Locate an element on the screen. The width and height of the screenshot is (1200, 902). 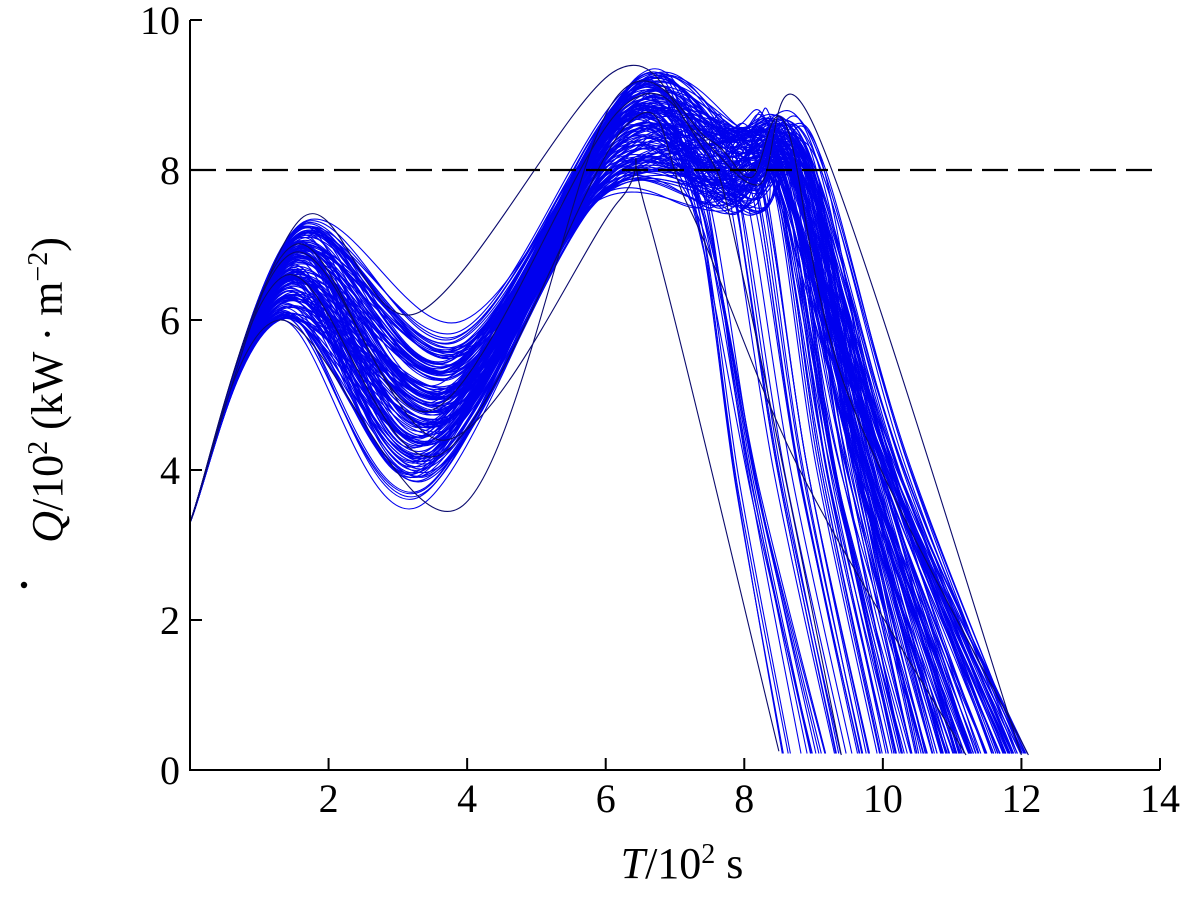
x-axis-var: T is located at coordinates (635, 863).